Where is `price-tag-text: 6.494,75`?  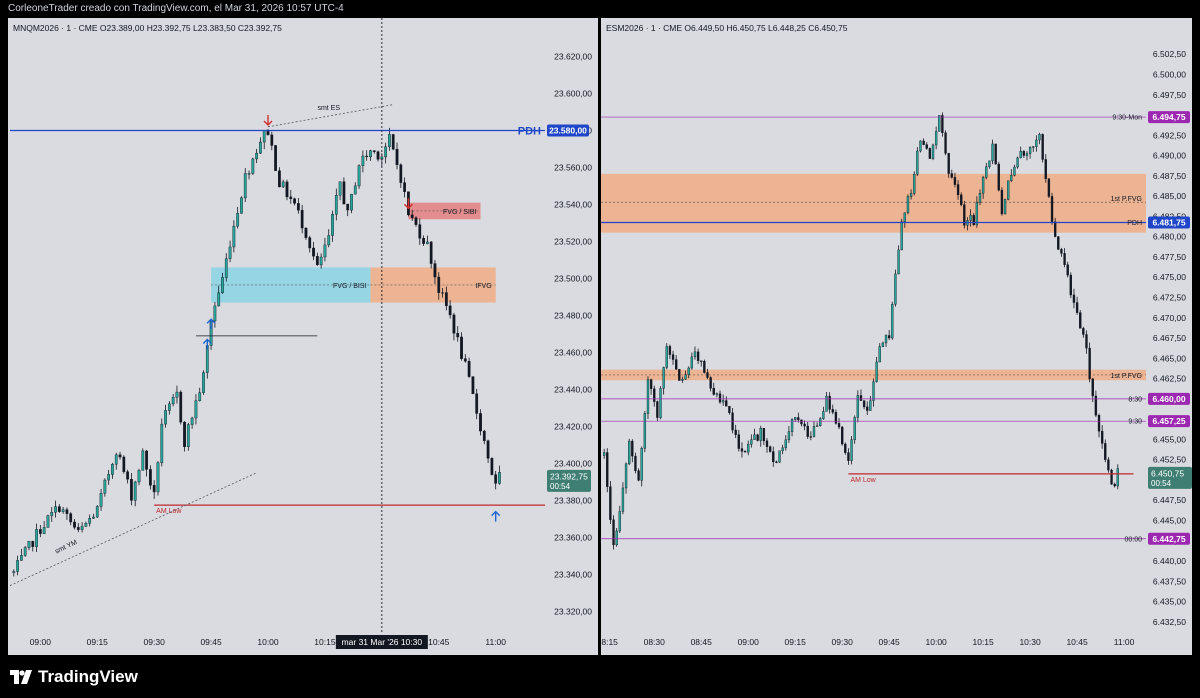
price-tag-text: 6.494,75 is located at coordinates (1168, 117).